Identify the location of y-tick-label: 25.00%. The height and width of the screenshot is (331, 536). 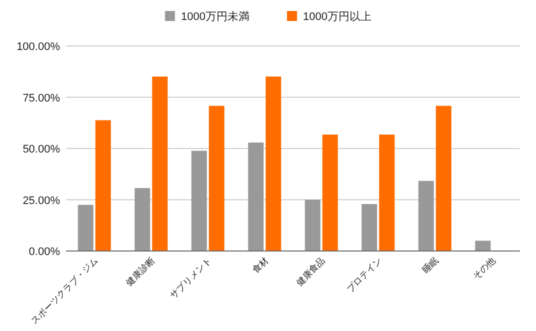
(41, 200).